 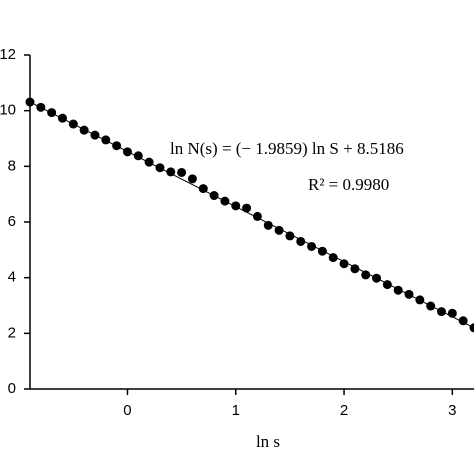 I want to click on y-tick-label: 0, so click(x=12, y=388).